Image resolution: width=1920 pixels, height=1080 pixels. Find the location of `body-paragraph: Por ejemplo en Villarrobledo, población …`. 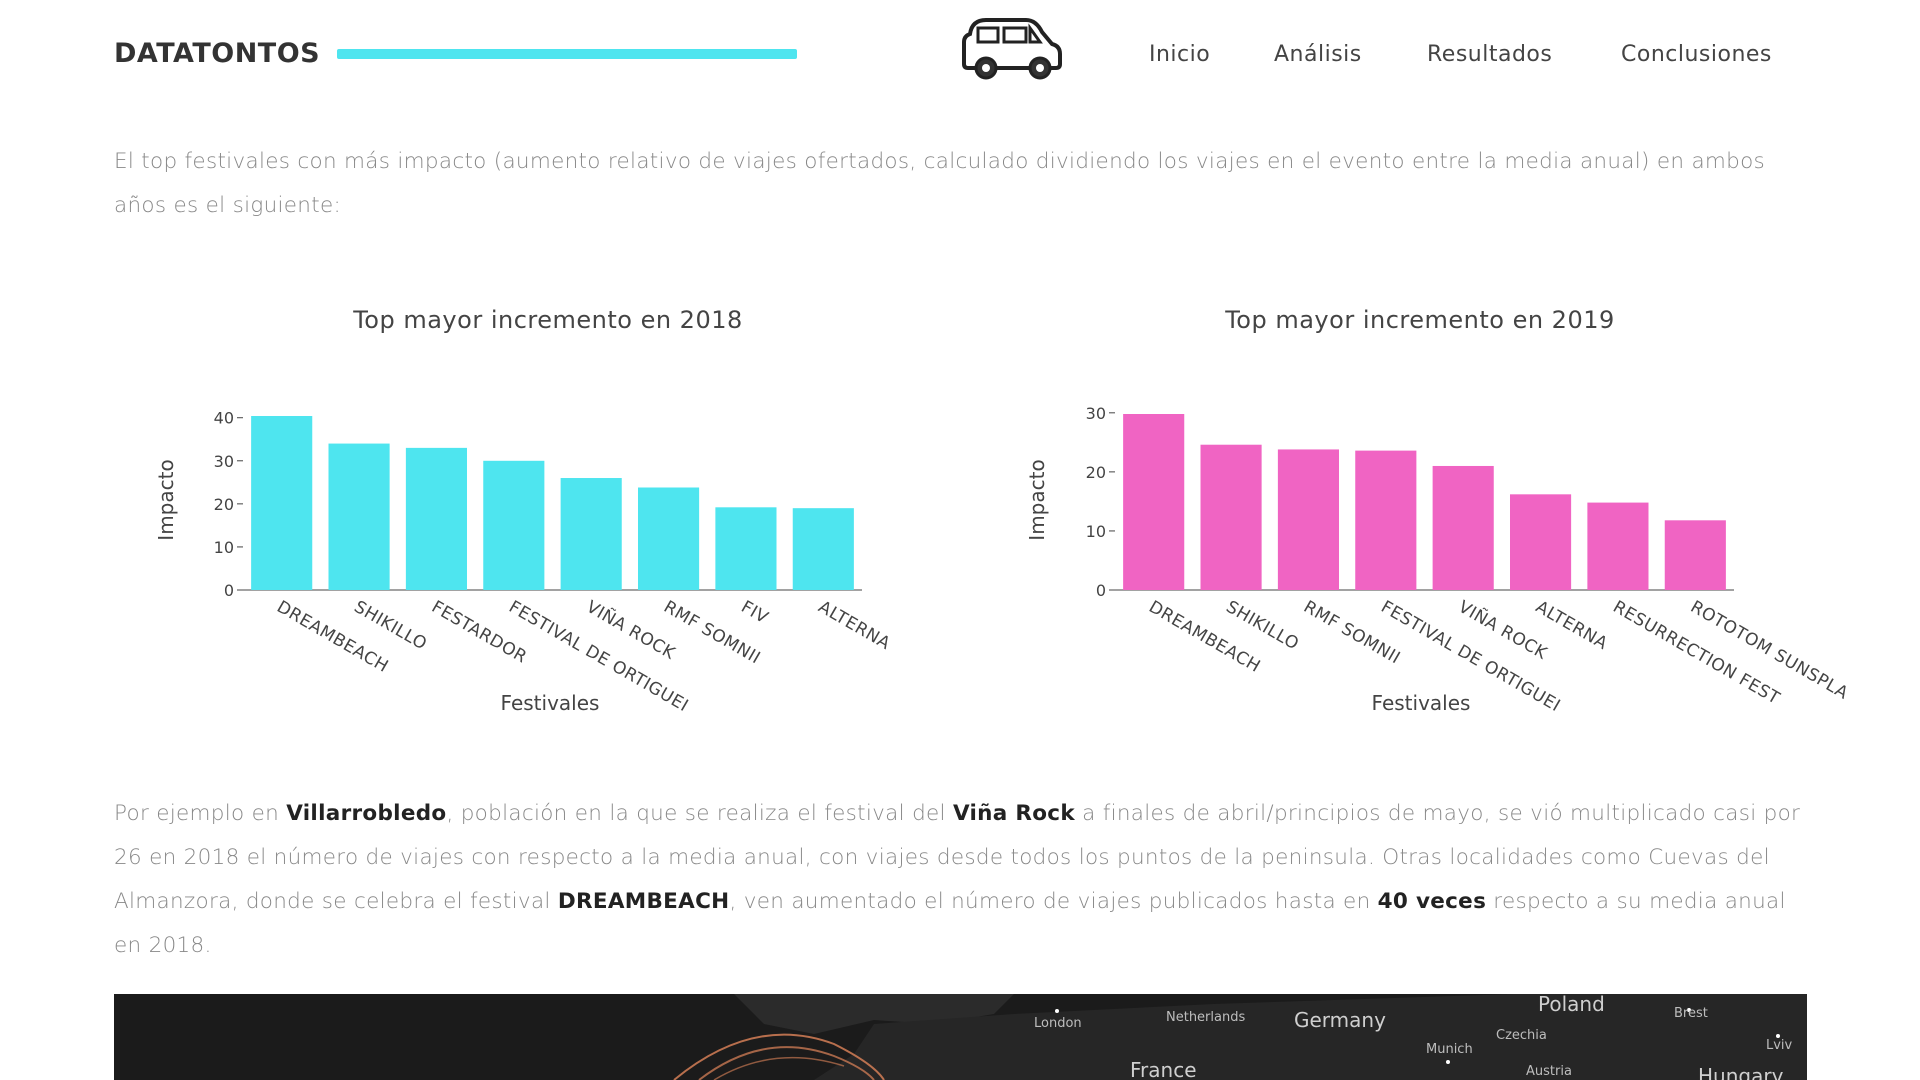

body-paragraph: Por ejemplo en Villarrobledo, población … is located at coordinates (960, 880).